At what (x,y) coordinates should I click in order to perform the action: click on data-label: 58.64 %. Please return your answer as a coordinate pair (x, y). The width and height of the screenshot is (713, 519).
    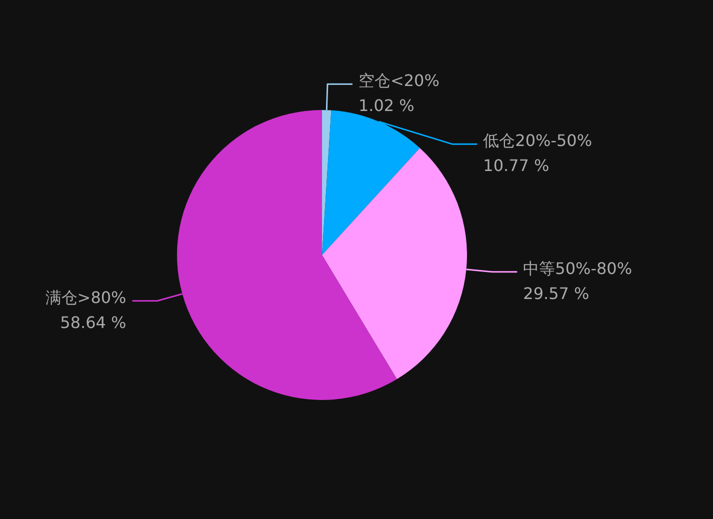
    Looking at the image, I should click on (93, 322).